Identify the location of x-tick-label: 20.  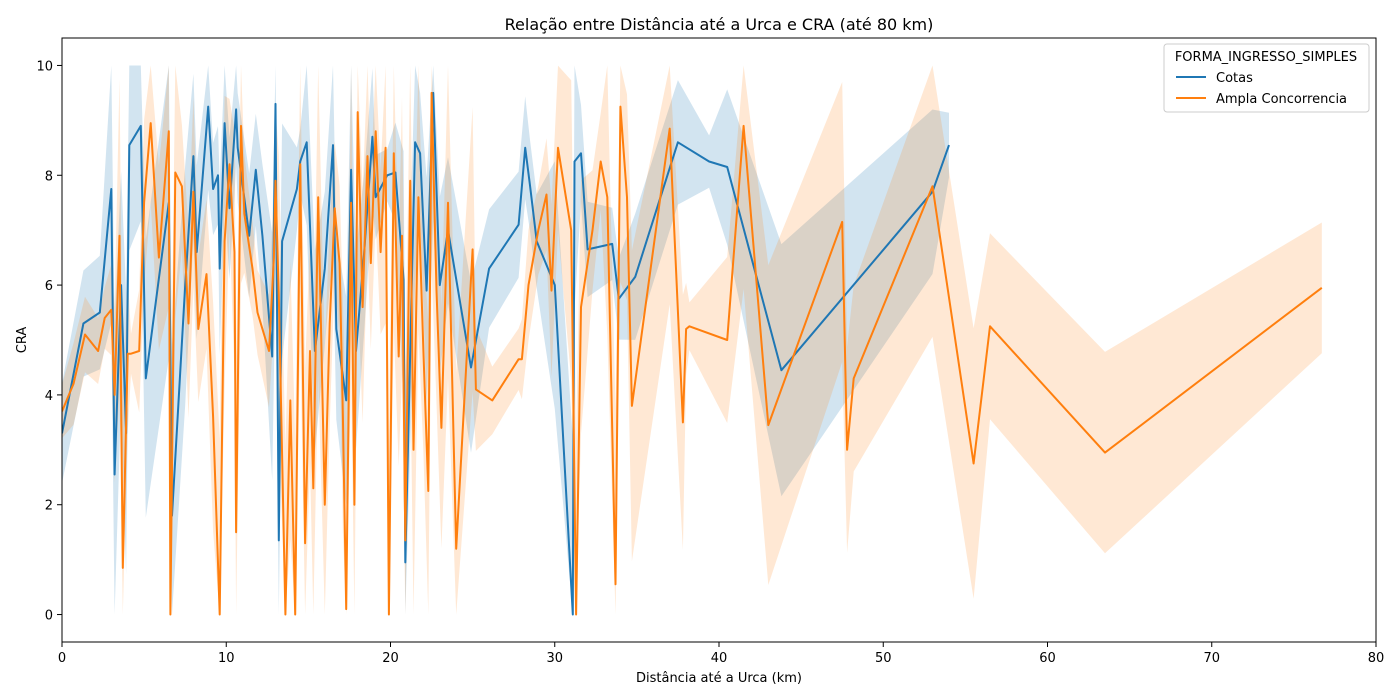
(390, 658).